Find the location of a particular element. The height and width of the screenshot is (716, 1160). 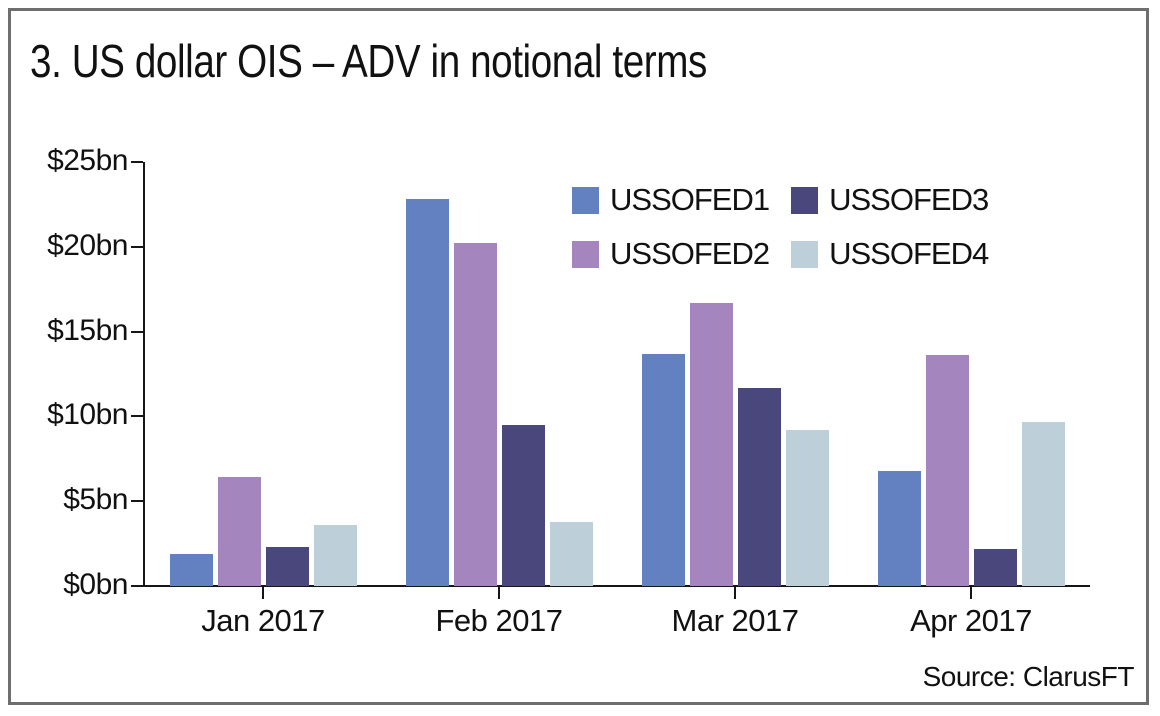

bar-ussofed2-feb-2017 is located at coordinates (475, 414).